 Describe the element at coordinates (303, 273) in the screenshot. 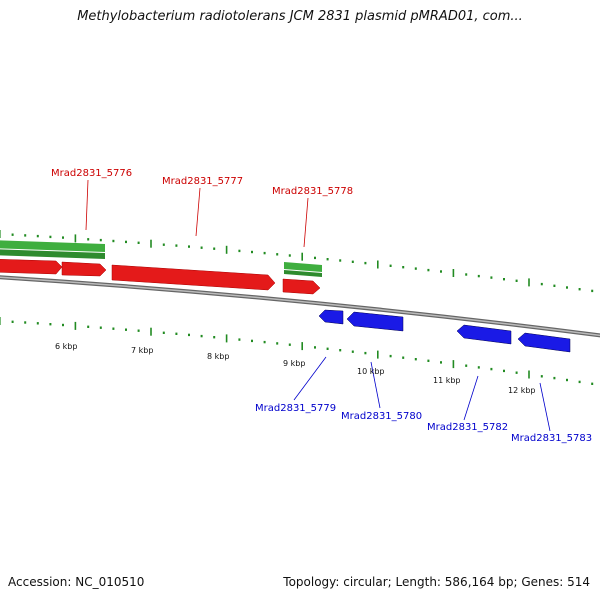

I see `green-feature-2-lower` at that location.